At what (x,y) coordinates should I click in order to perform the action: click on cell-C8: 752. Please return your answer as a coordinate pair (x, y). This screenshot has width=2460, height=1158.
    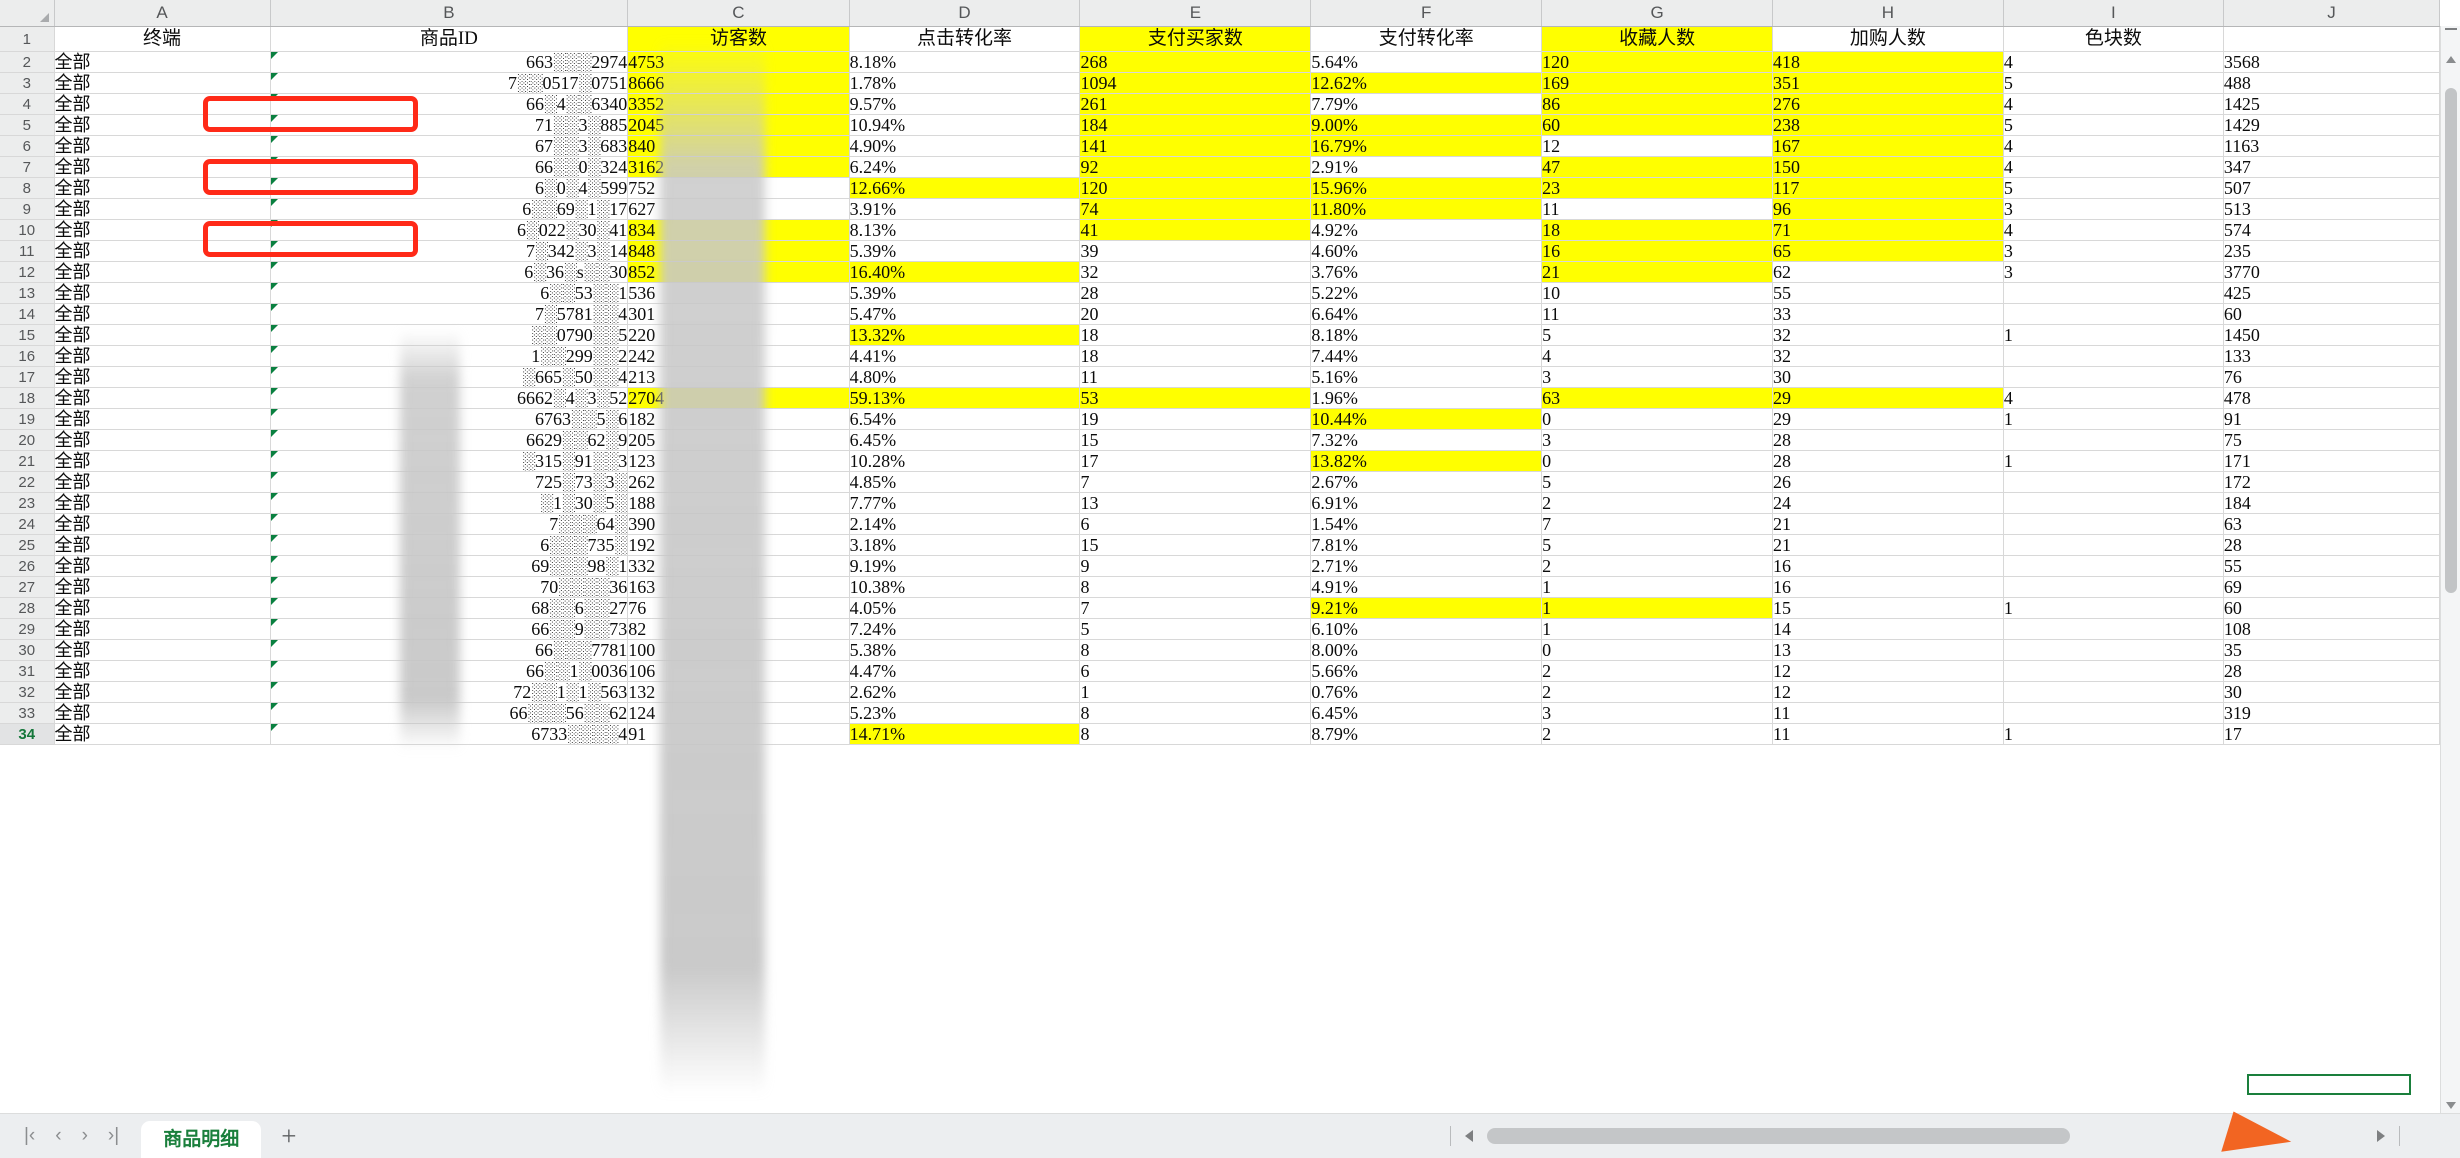
    Looking at the image, I should click on (738, 188).